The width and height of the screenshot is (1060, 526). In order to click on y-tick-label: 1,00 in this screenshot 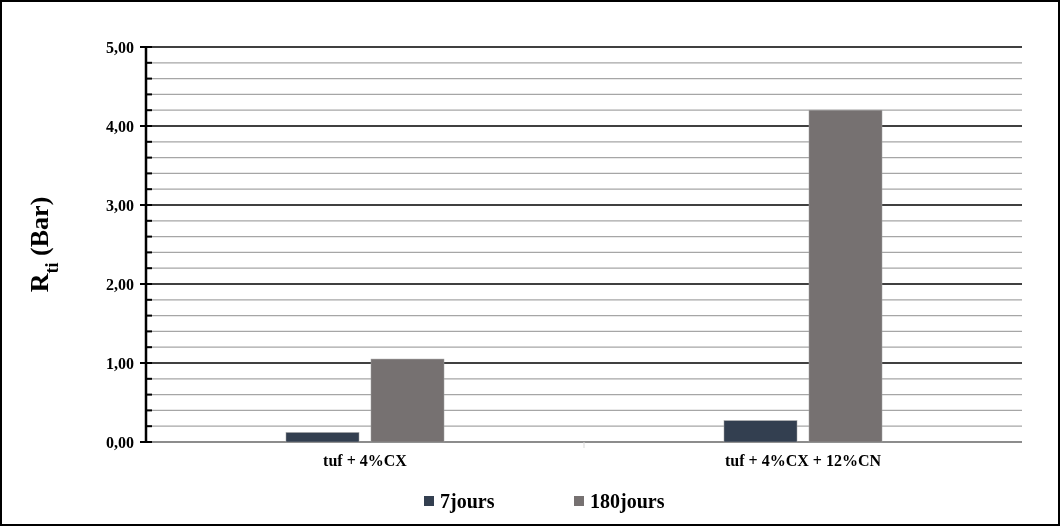, I will do `click(120, 363)`.